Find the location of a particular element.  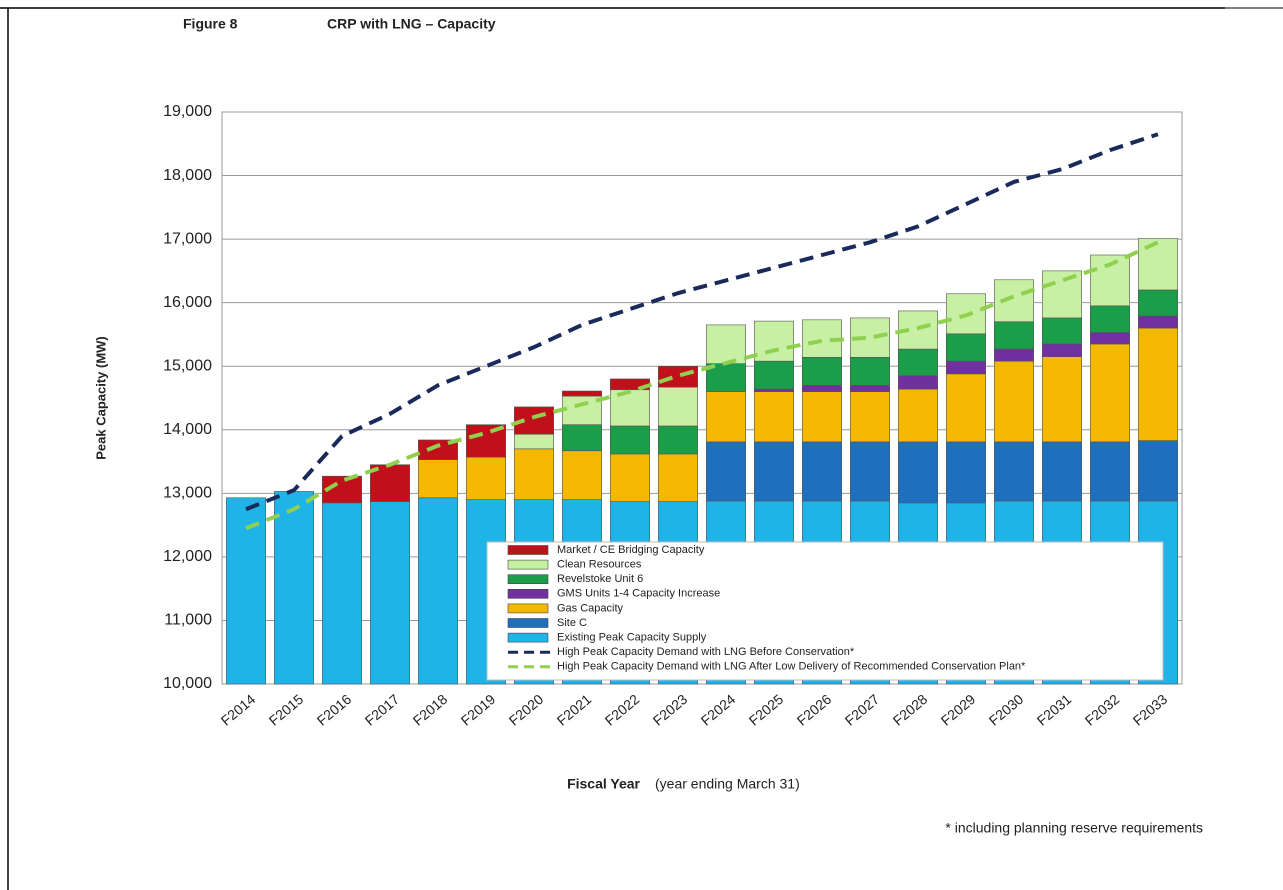

x-tick-label: F2019 is located at coordinates (478, 710).